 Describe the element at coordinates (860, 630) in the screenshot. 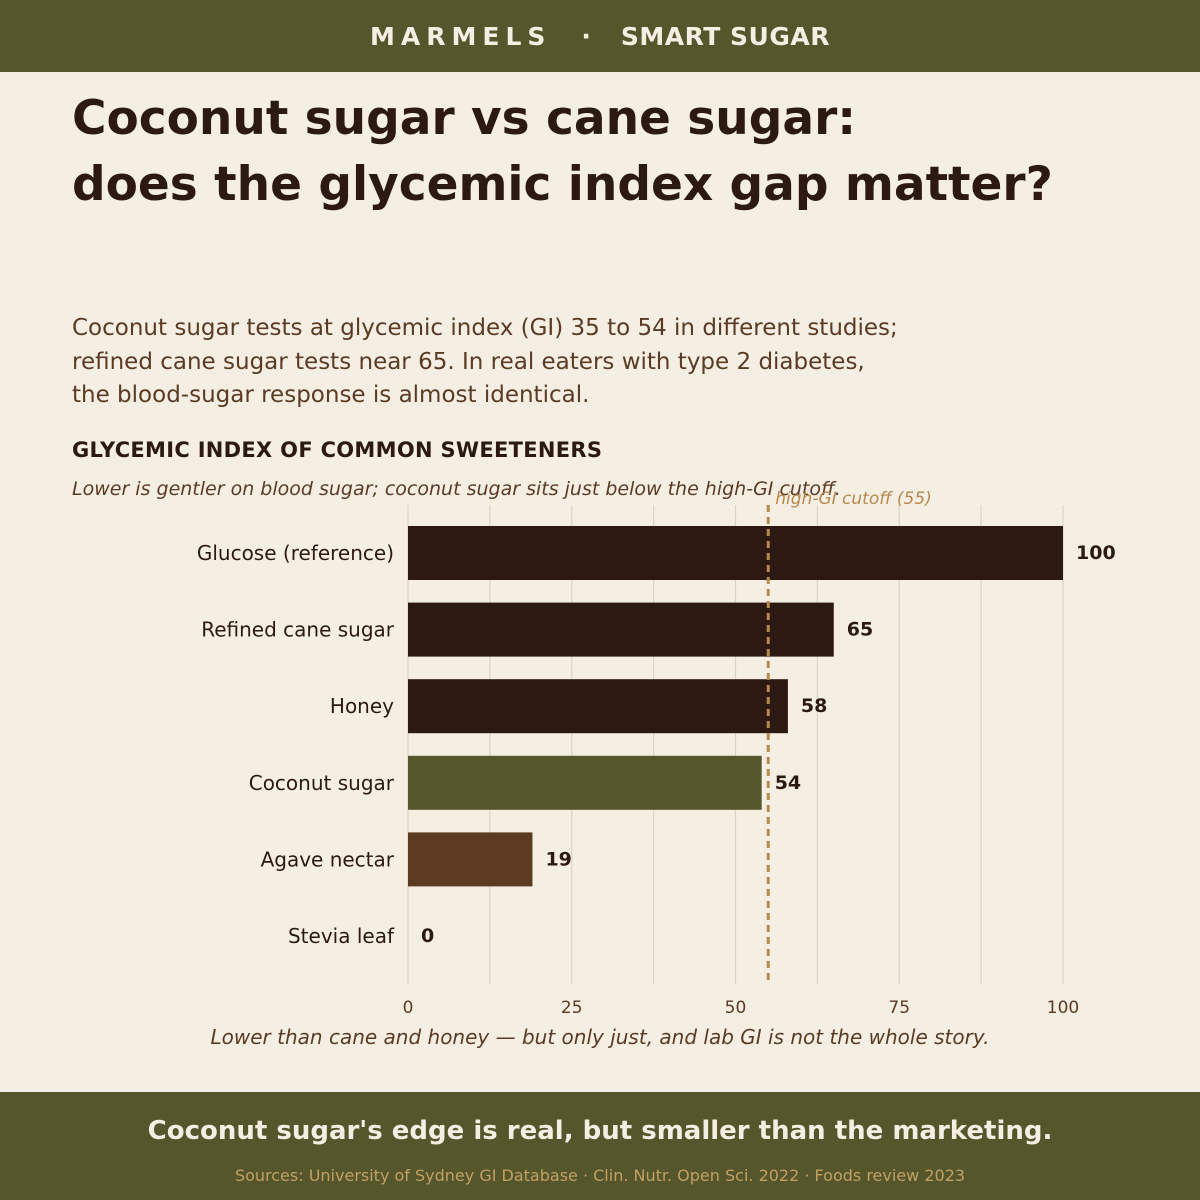

I see `value-label: 65` at that location.